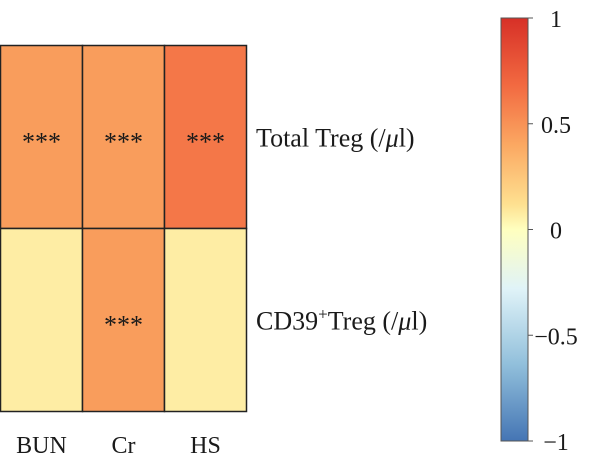 The width and height of the screenshot is (600, 467). What do you see at coordinates (41, 446) in the screenshot?
I see `x-tick-label: BUN` at bounding box center [41, 446].